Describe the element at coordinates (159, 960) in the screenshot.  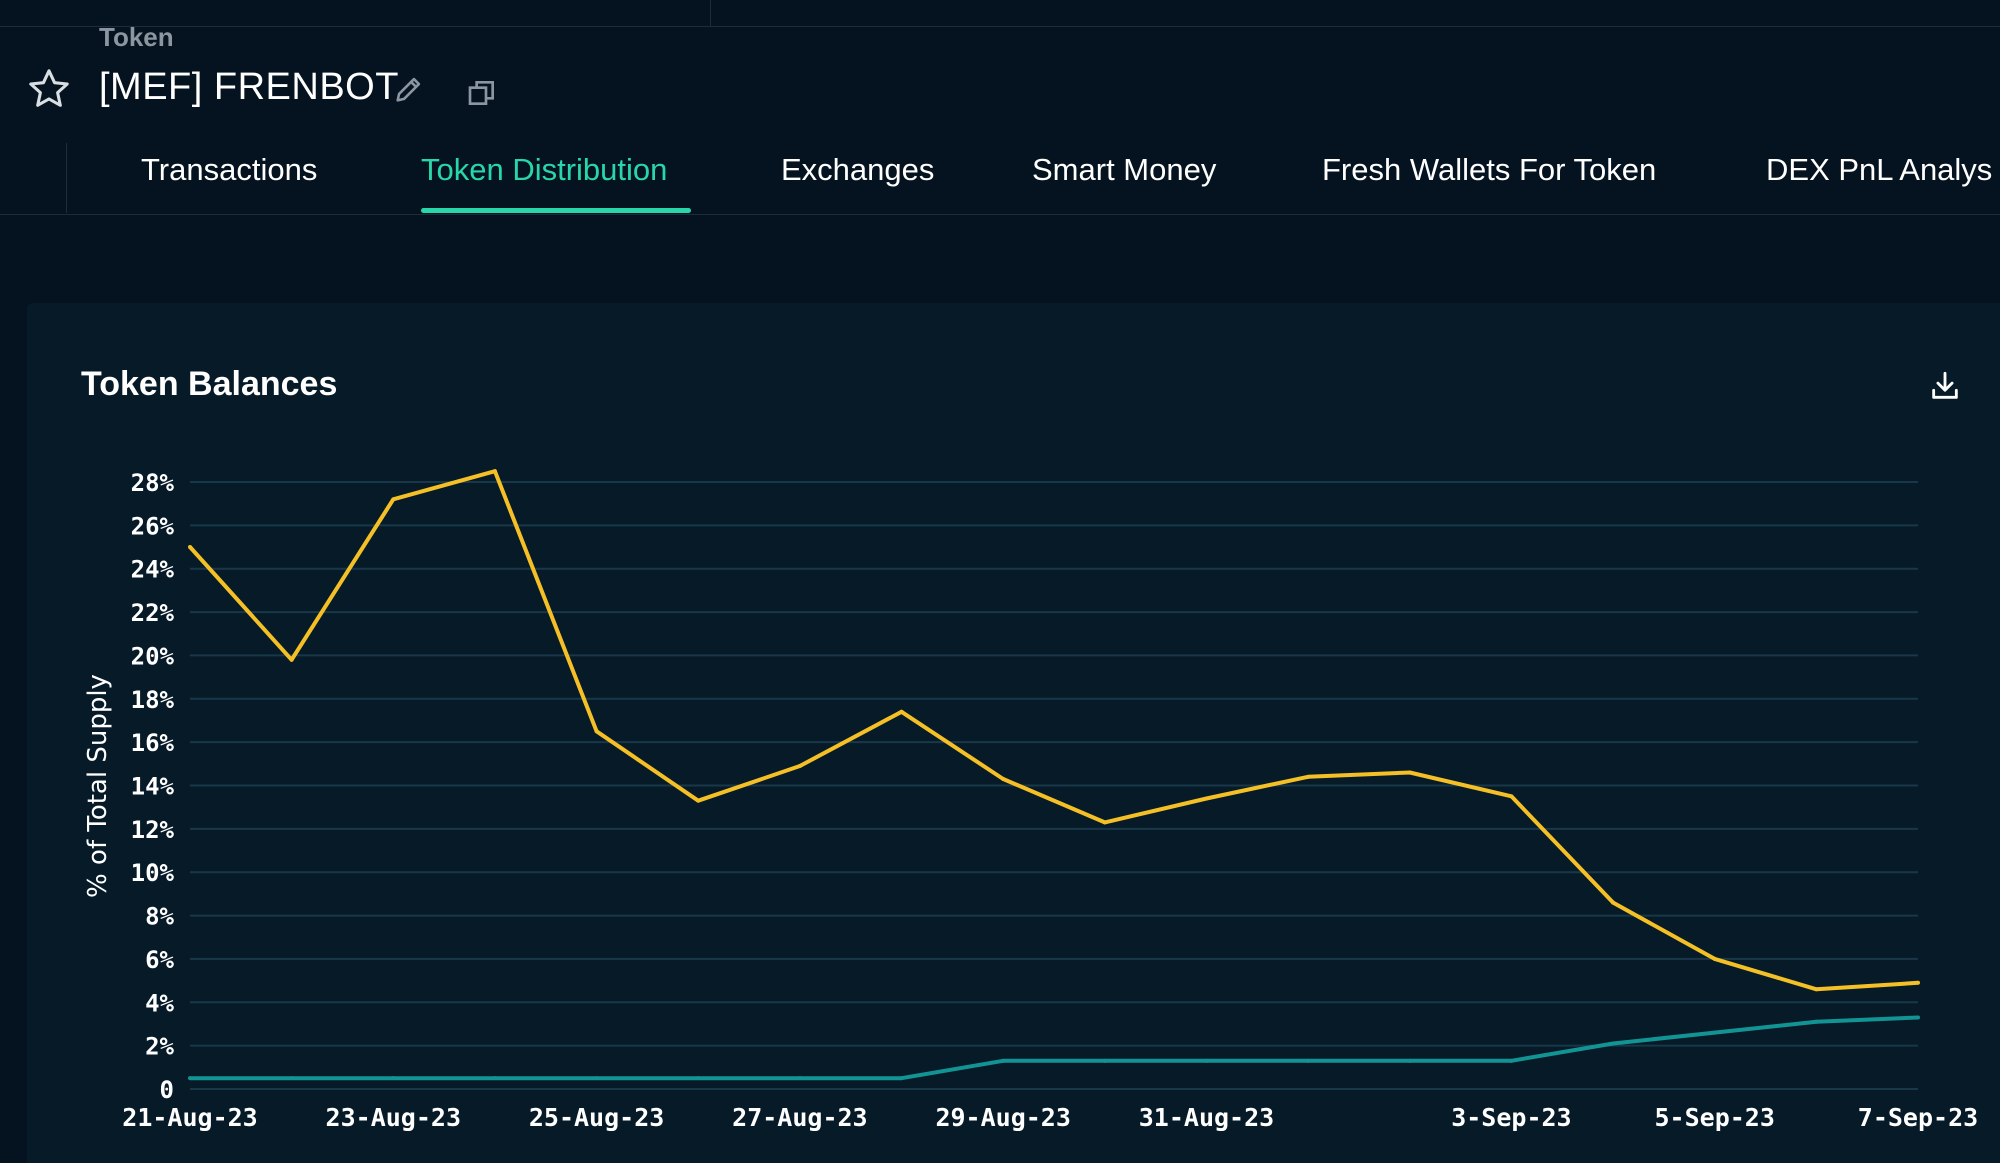
I see `y-tick-label: 6%` at that location.